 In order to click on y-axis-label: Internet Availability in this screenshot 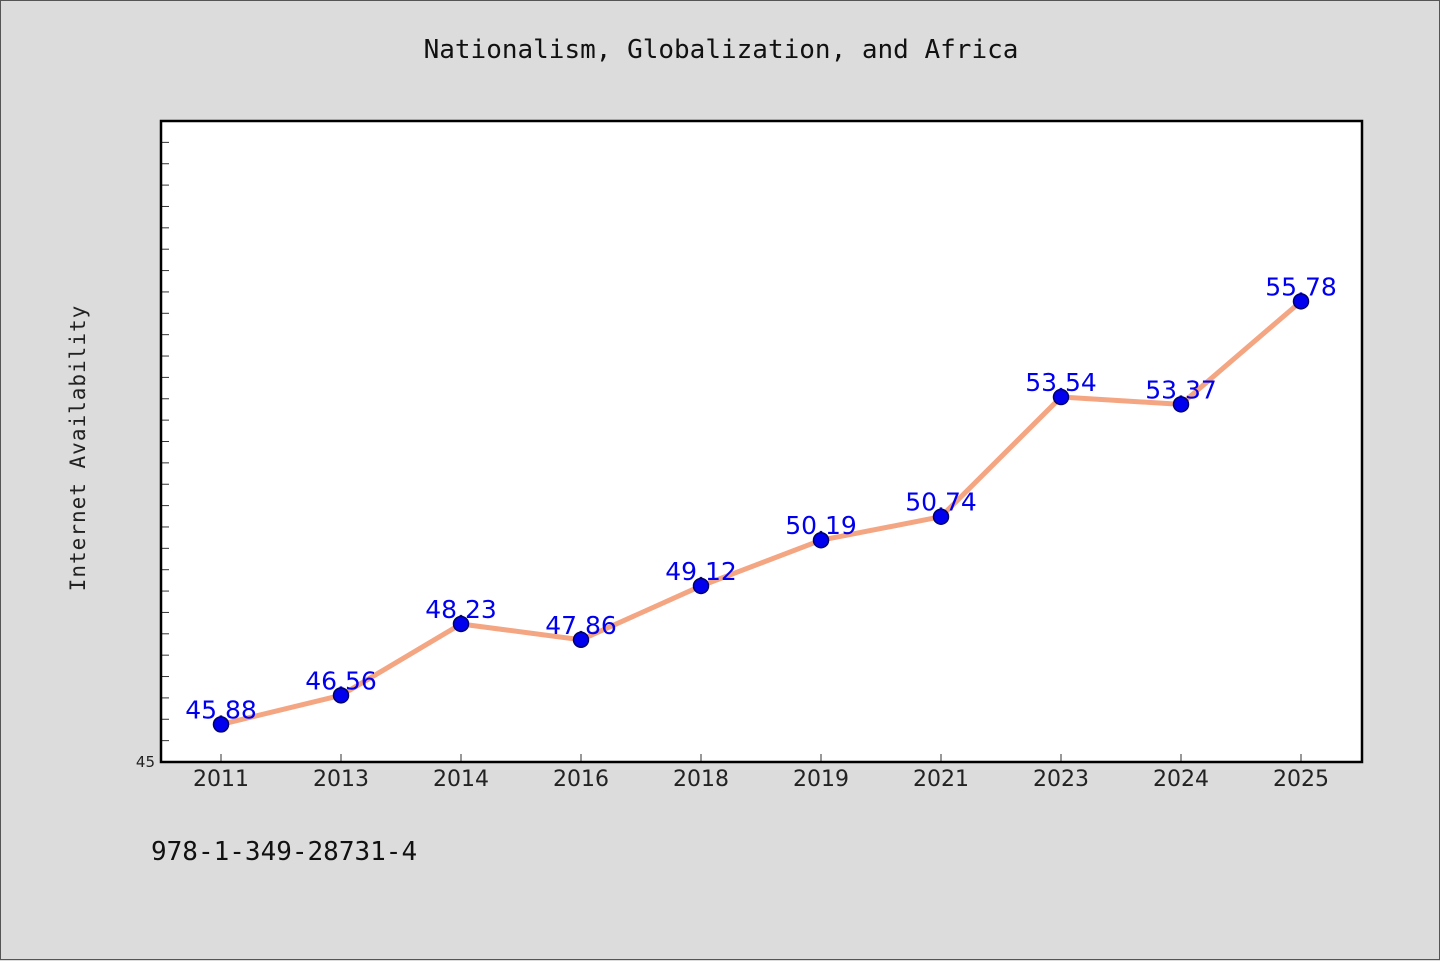, I will do `click(78, 448)`.